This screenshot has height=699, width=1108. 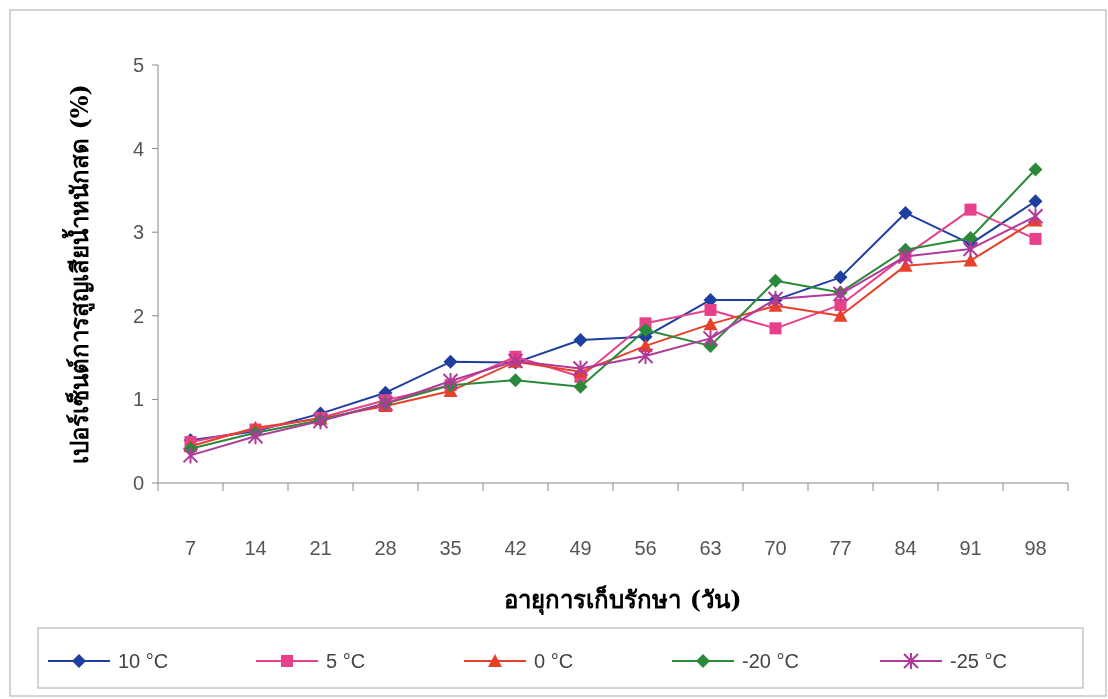 What do you see at coordinates (138, 232) in the screenshot?
I see `y-tick-label: 3` at bounding box center [138, 232].